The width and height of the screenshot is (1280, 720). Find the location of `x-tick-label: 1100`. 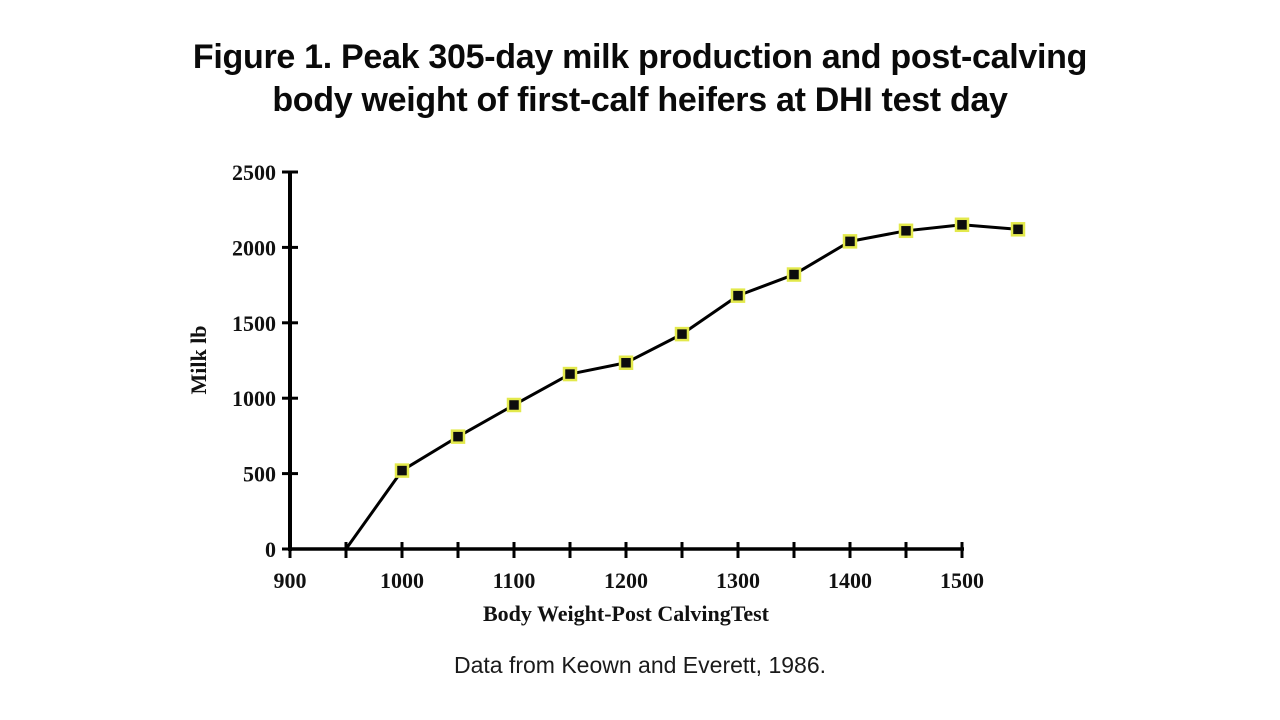

x-tick-label: 1100 is located at coordinates (514, 580).